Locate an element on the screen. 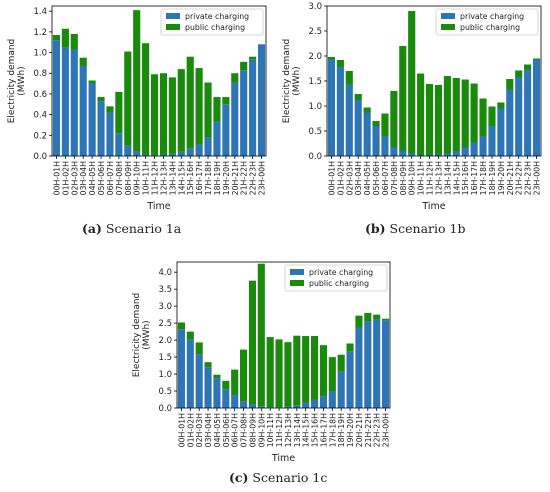  legend-swatch-public is located at coordinates (448, 27).